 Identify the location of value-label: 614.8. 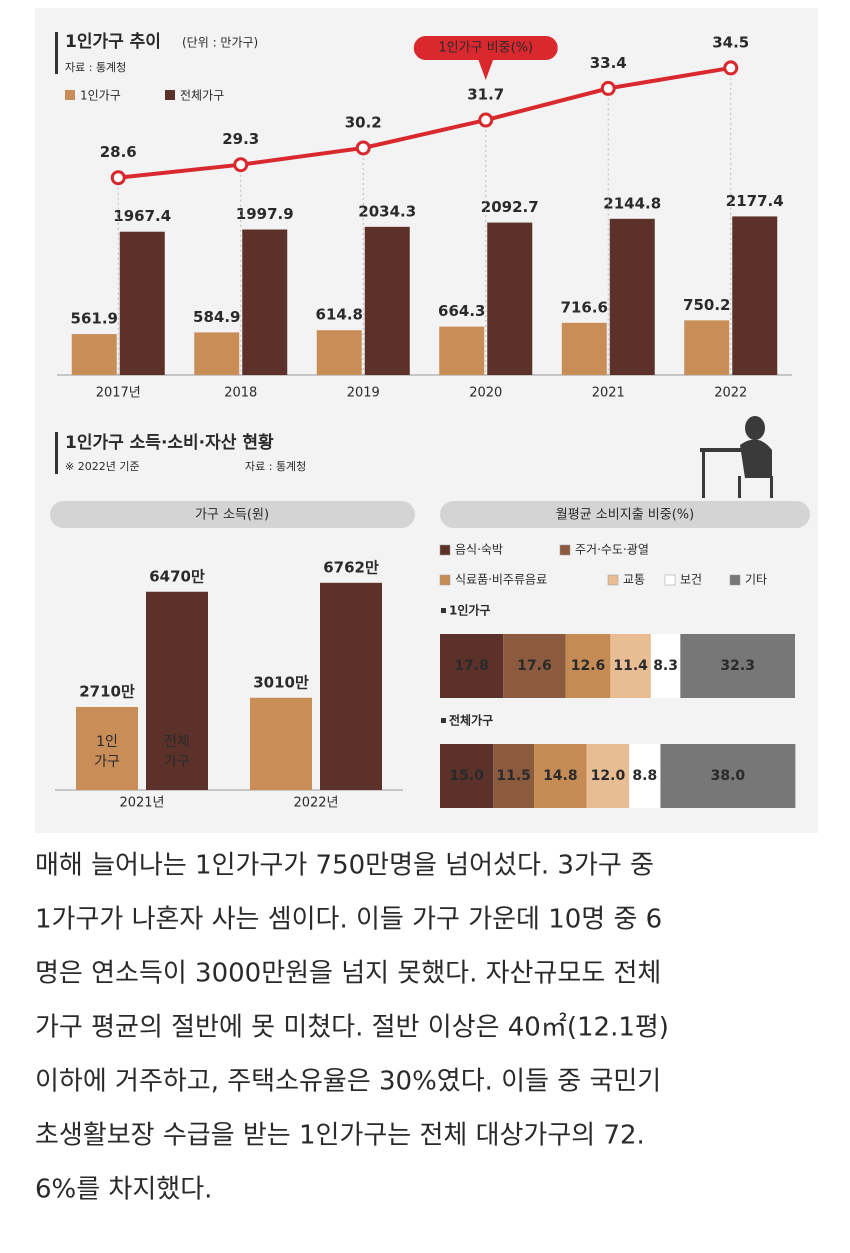
(339, 315).